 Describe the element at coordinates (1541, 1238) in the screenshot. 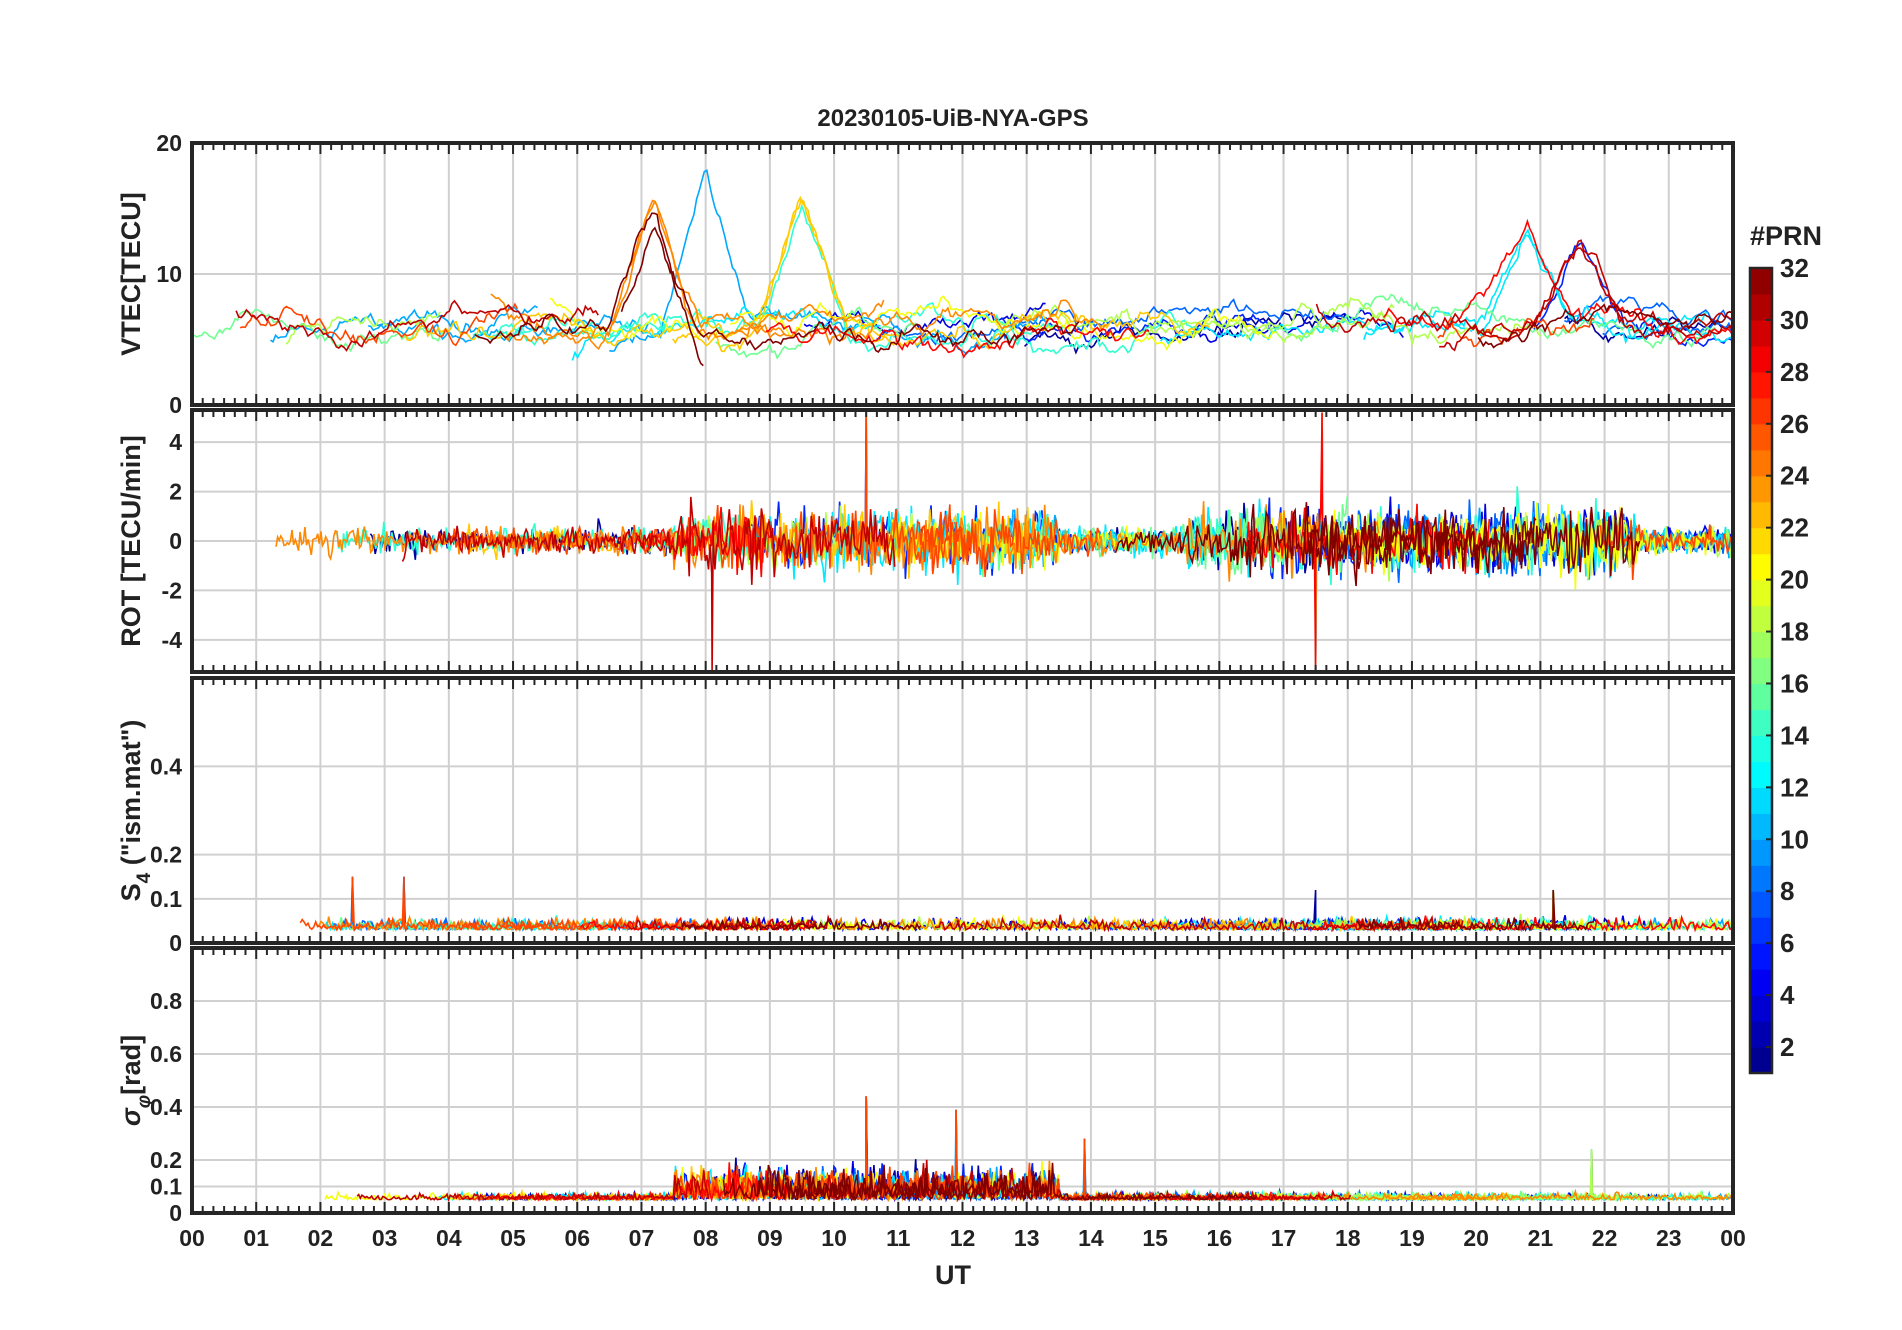

I see `x-tick-label: 21` at that location.